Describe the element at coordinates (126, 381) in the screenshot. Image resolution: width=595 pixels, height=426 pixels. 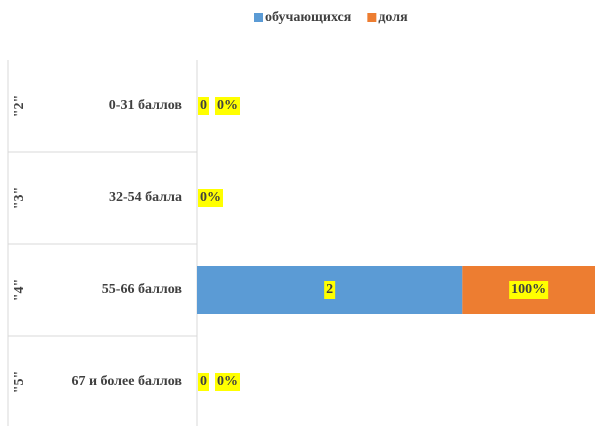
I see `category-label: 67 и более баллов` at that location.